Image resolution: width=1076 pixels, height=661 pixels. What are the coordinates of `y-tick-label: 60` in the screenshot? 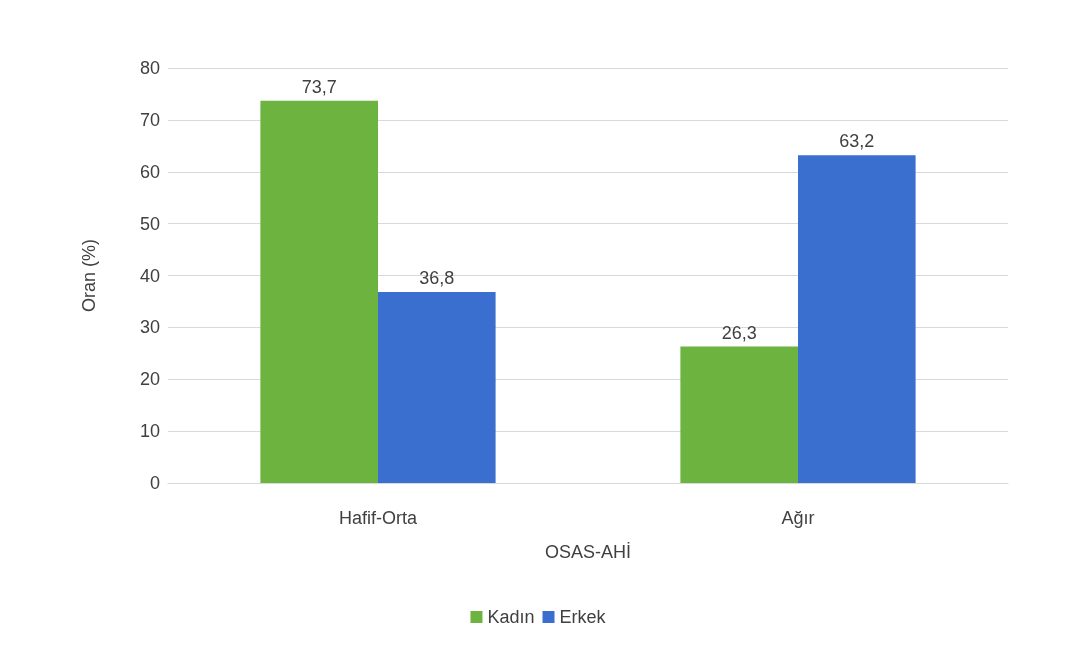 It's located at (149, 171).